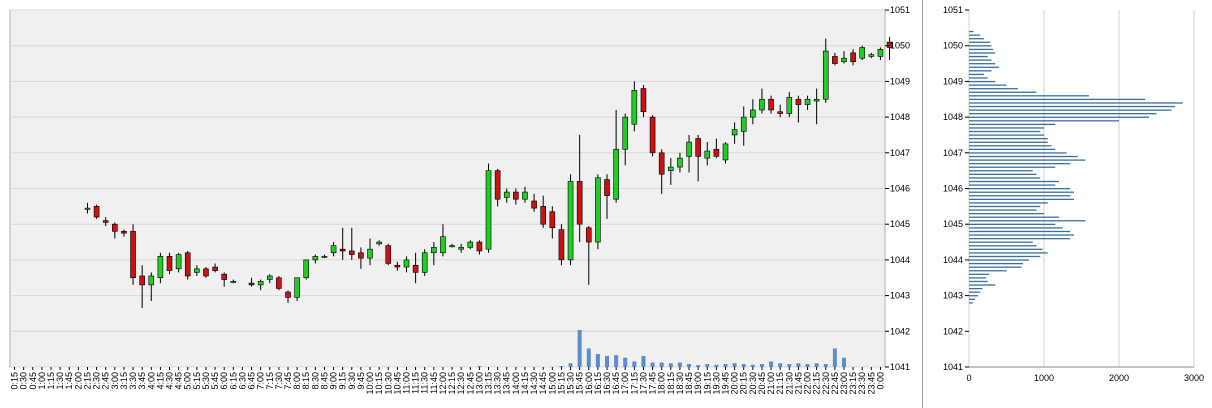  I want to click on profile-price-label: 1049, so click(953, 81).